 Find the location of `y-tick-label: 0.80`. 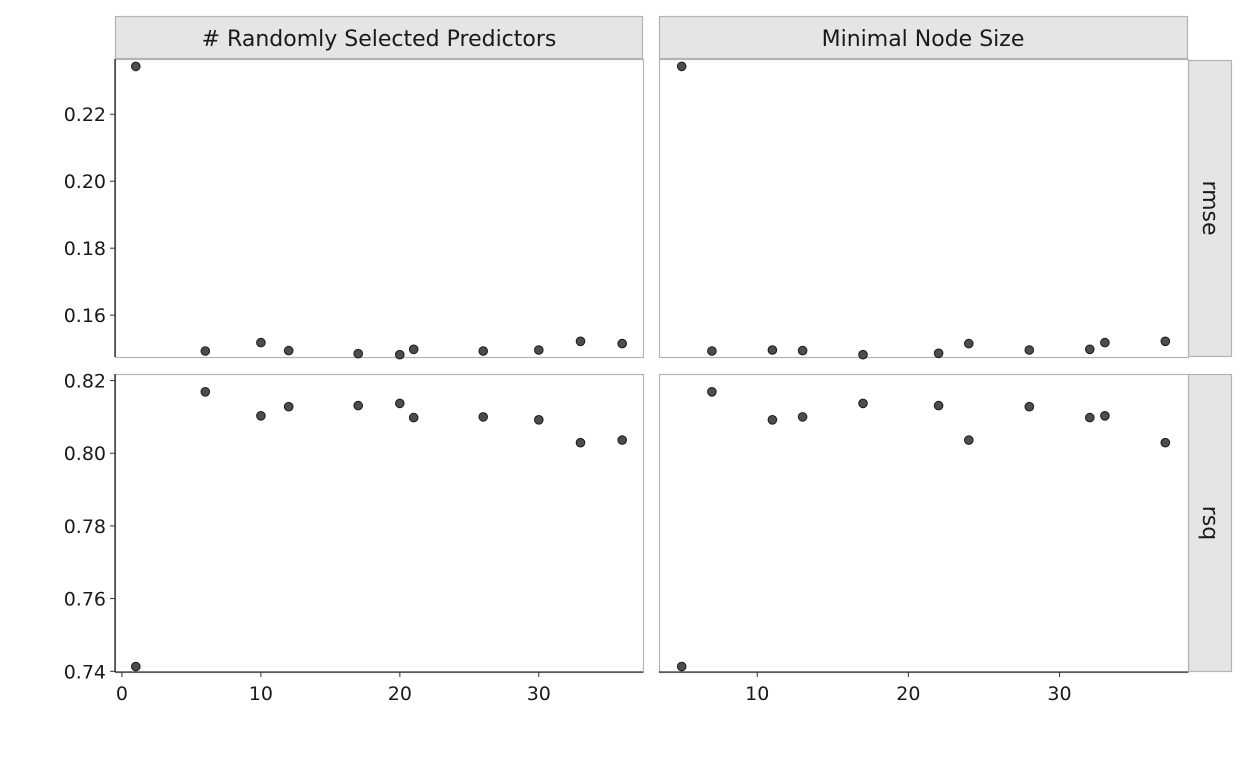

y-tick-label: 0.80 is located at coordinates (85, 454).